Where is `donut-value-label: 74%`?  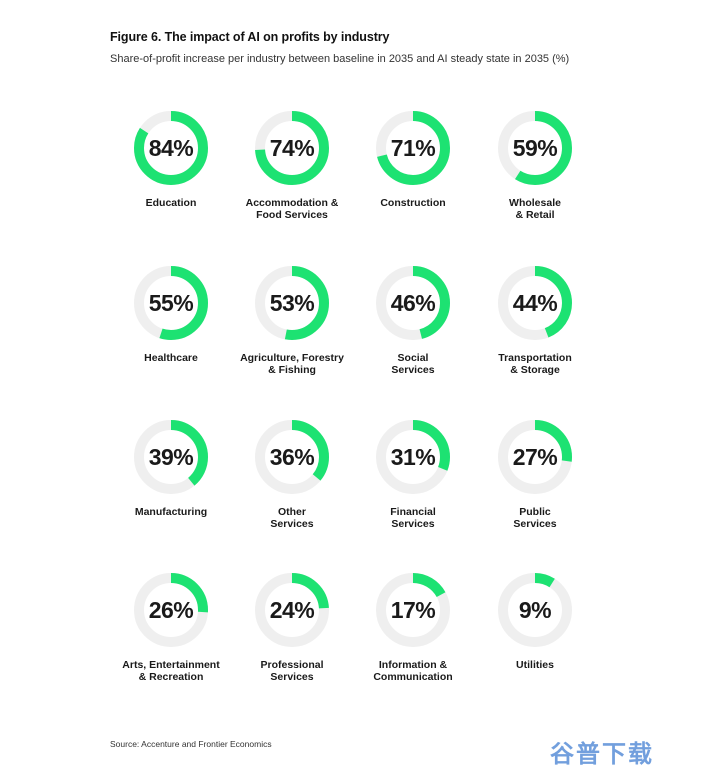 donut-value-label: 74% is located at coordinates (292, 147).